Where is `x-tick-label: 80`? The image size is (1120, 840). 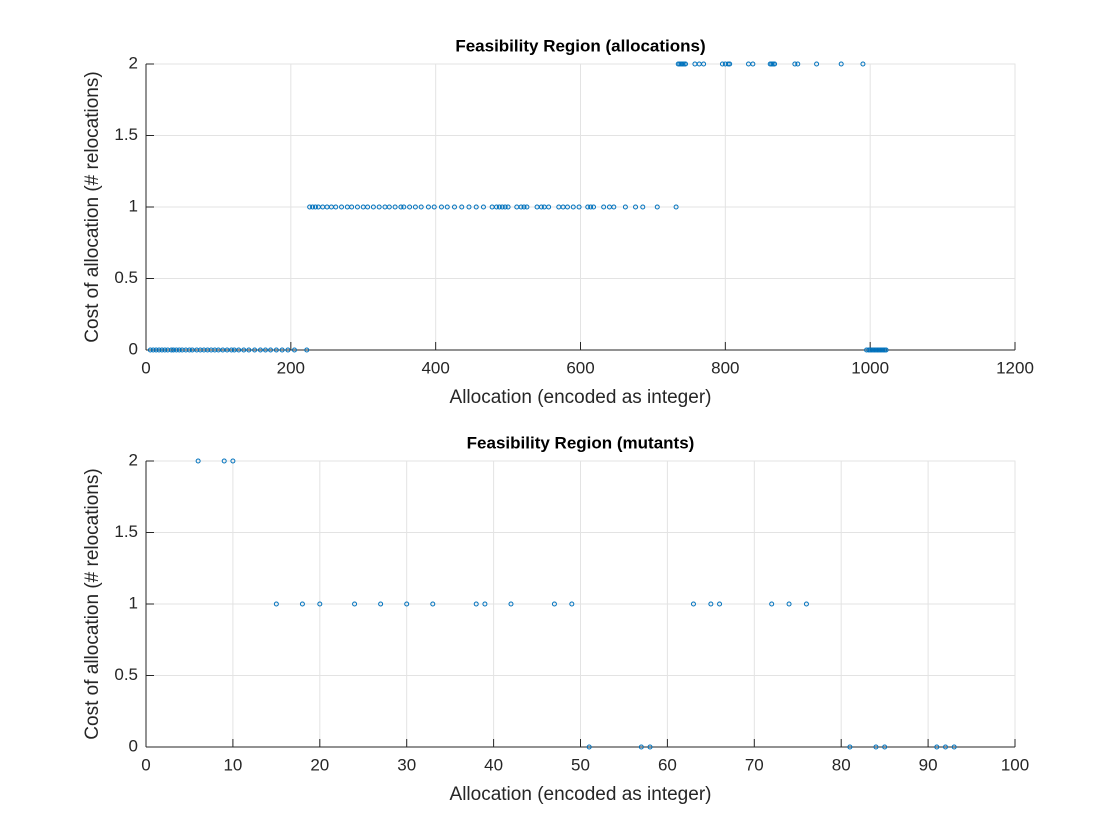 x-tick-label: 80 is located at coordinates (841, 764).